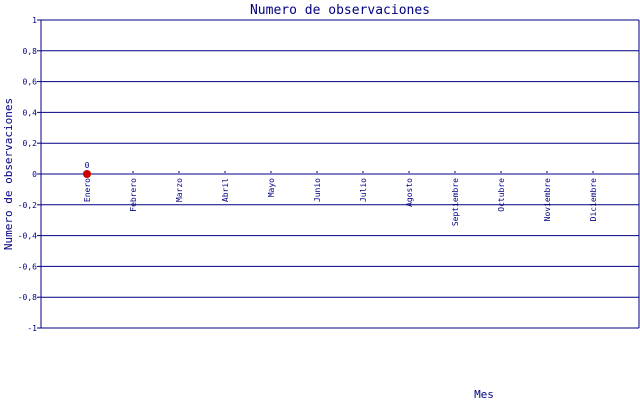 Image resolution: width=640 pixels, height=400 pixels. Describe the element at coordinates (30, 143) in the screenshot. I see `y-tick-label: 0,2` at that location.